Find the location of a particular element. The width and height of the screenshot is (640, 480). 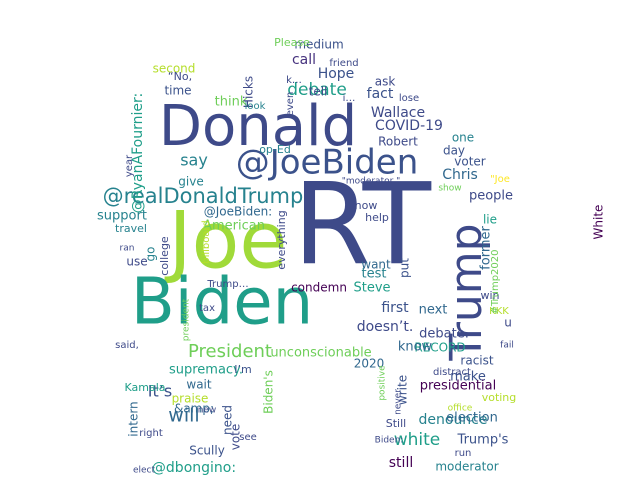

word-101: tax is located at coordinates (207, 308).